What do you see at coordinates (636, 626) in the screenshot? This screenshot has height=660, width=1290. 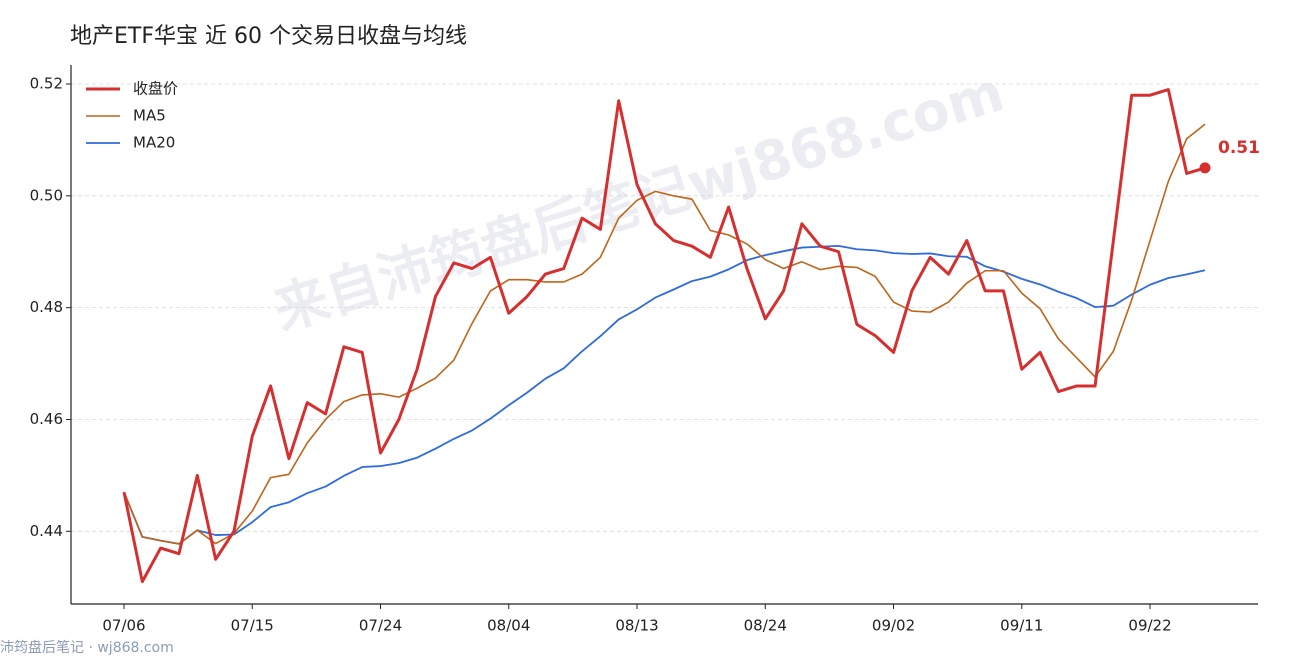 I see `x-tick-label: 08/13` at bounding box center [636, 626].